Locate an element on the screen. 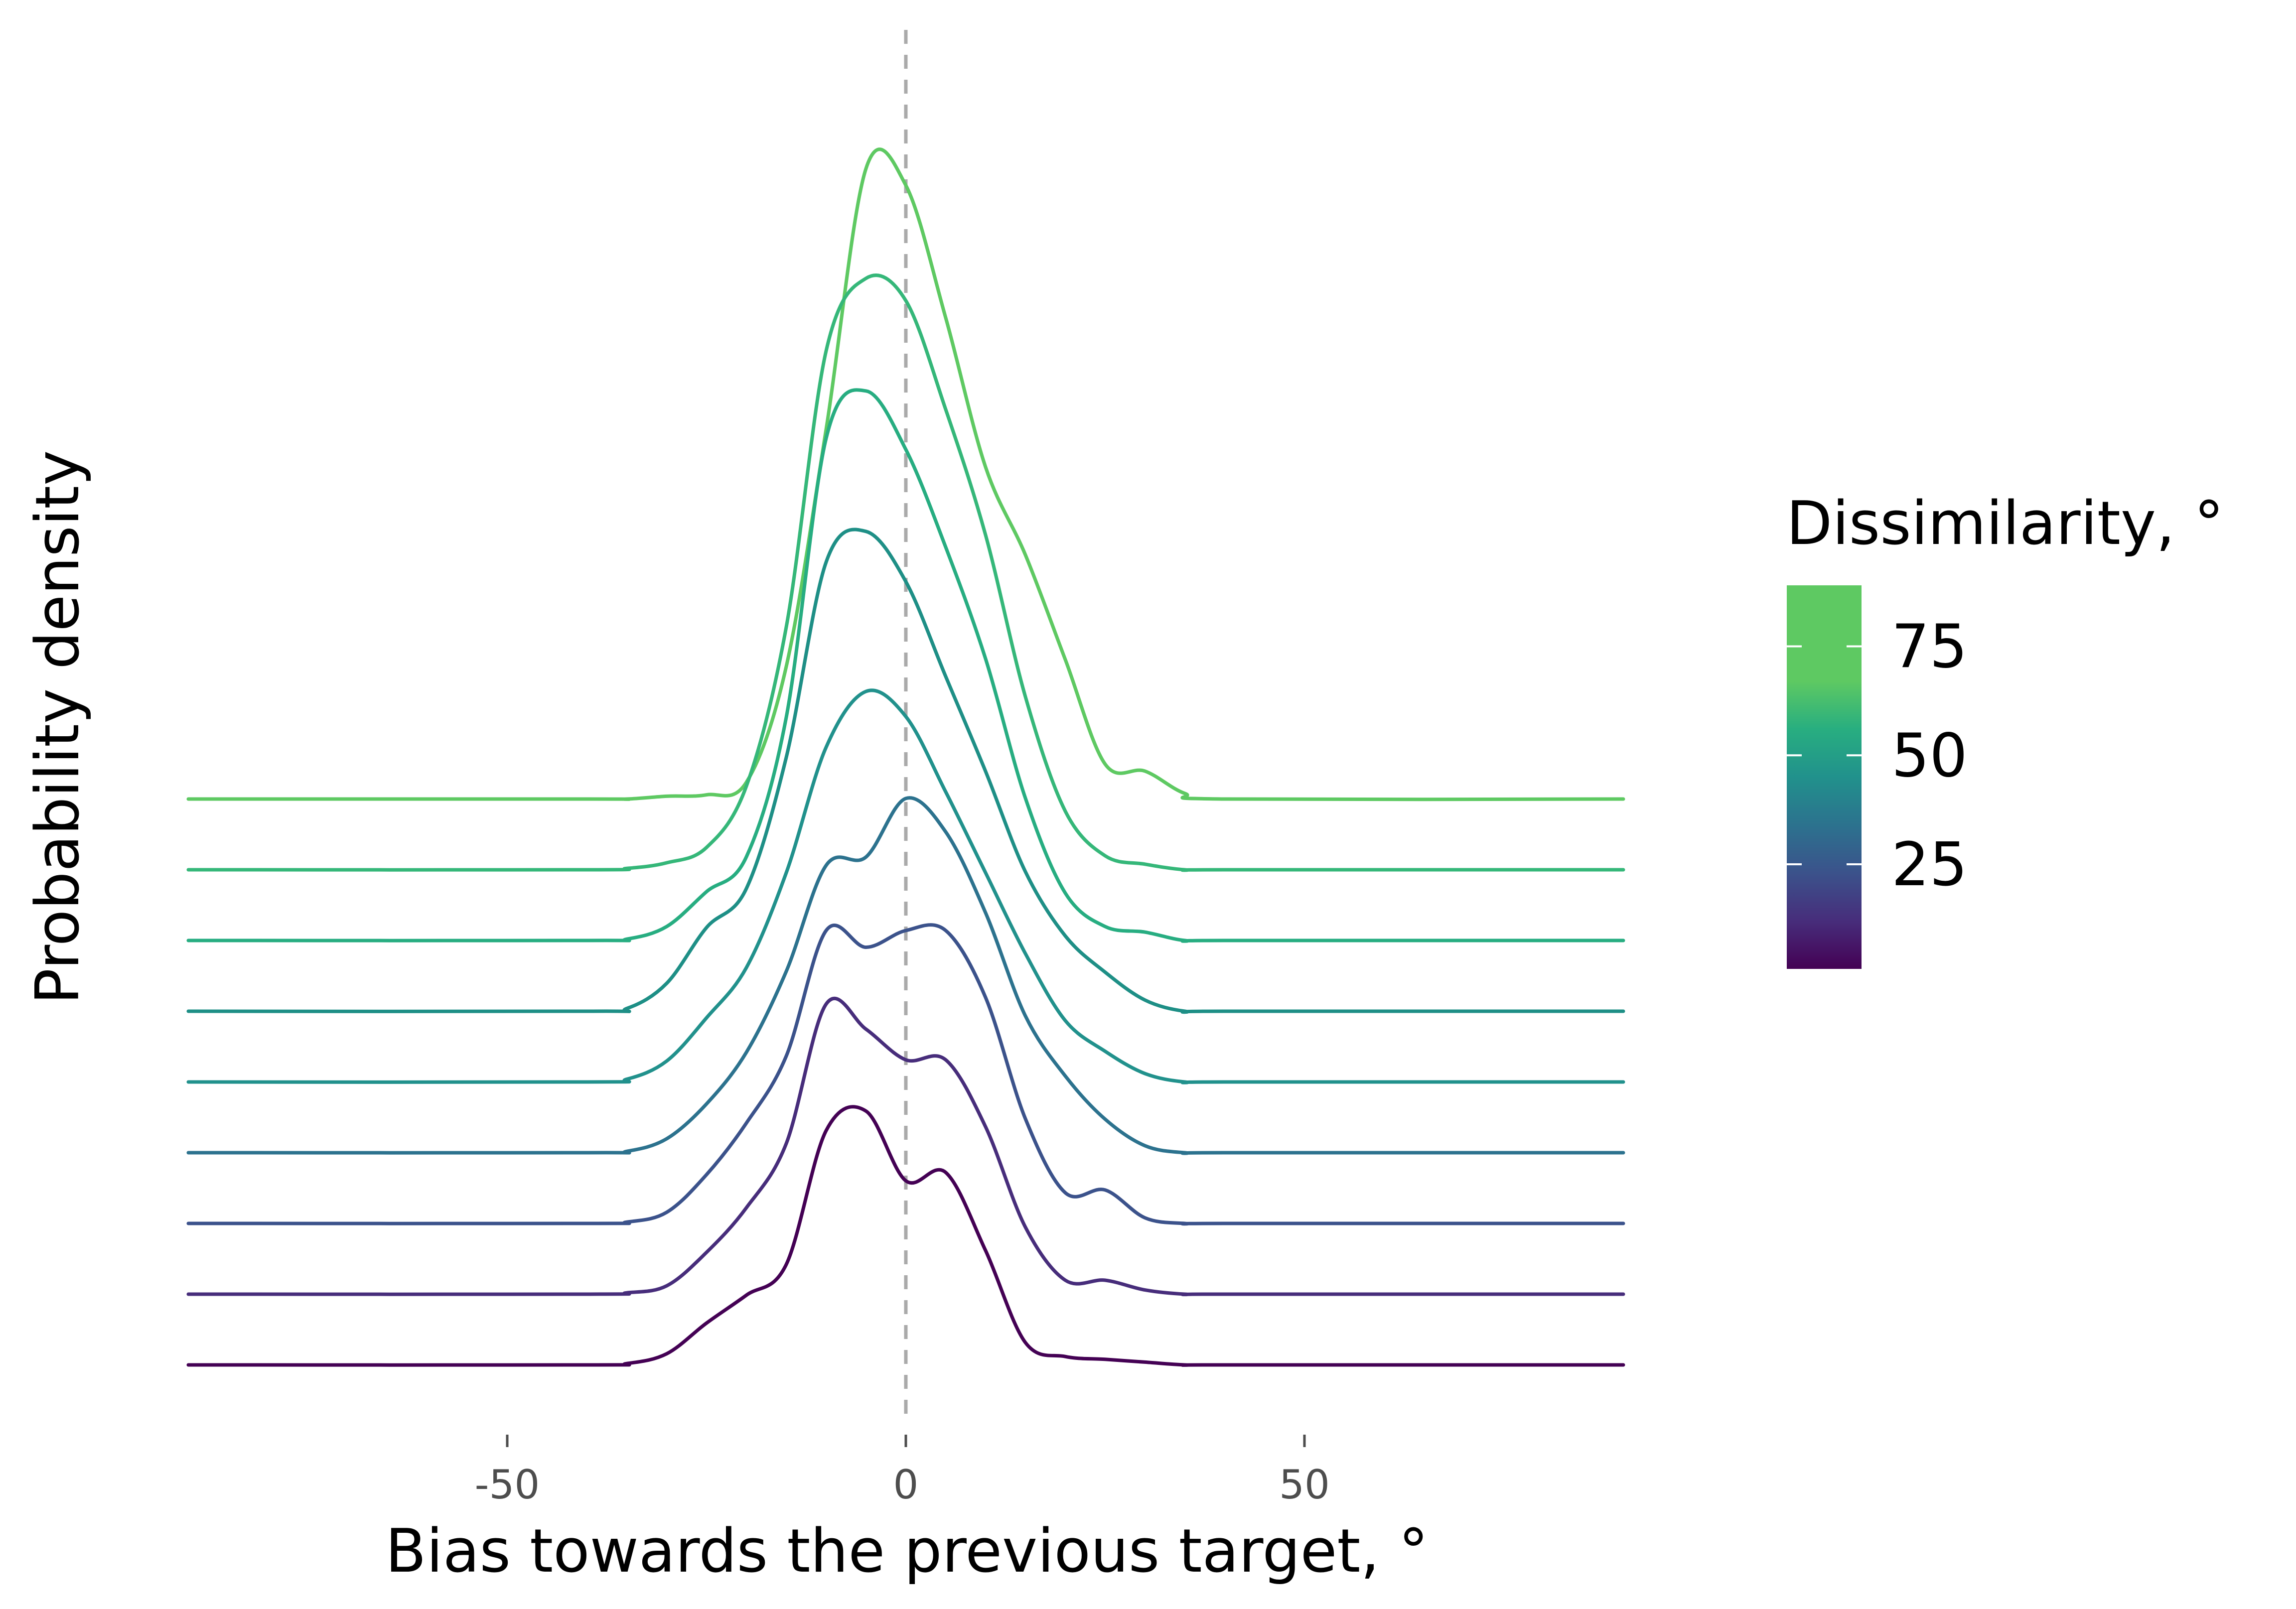 This screenshot has width=2296, height=1609. y-axis-title: Probability density is located at coordinates (58, 727).